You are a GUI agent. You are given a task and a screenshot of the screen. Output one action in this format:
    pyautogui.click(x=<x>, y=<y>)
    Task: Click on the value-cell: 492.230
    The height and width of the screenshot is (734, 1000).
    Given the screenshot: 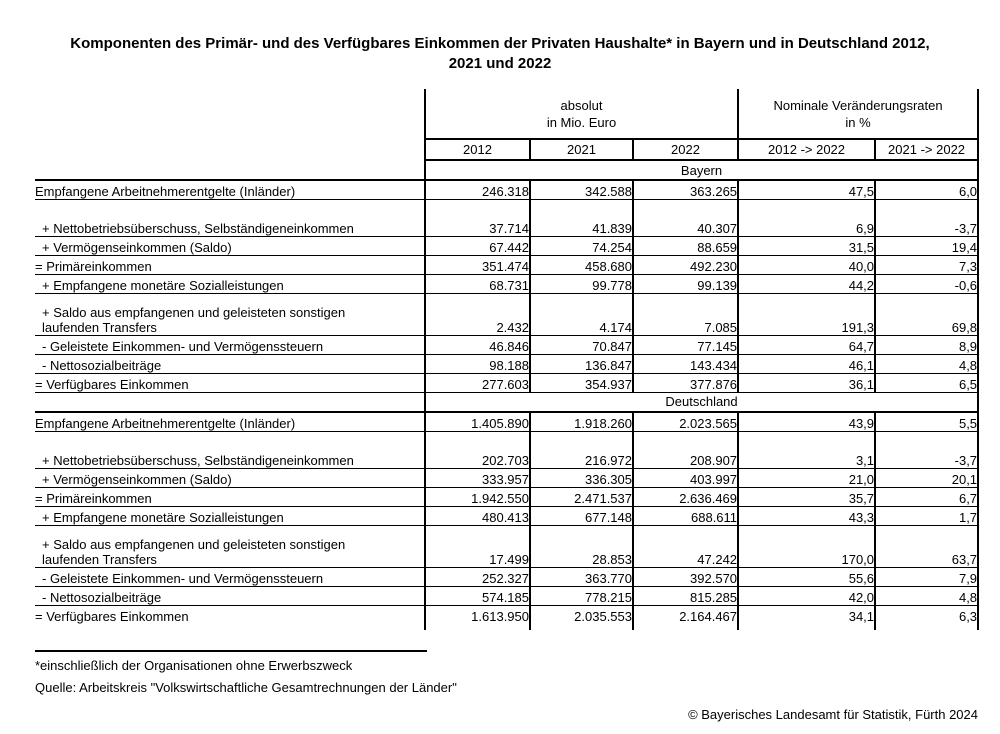 What is the action you would take?
    pyautogui.click(x=685, y=265)
    